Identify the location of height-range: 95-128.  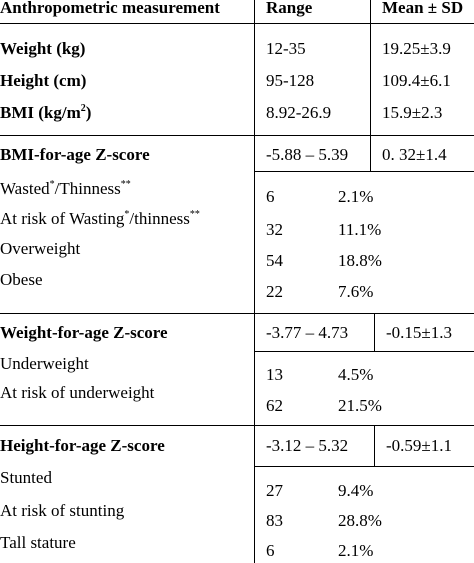
(290, 80).